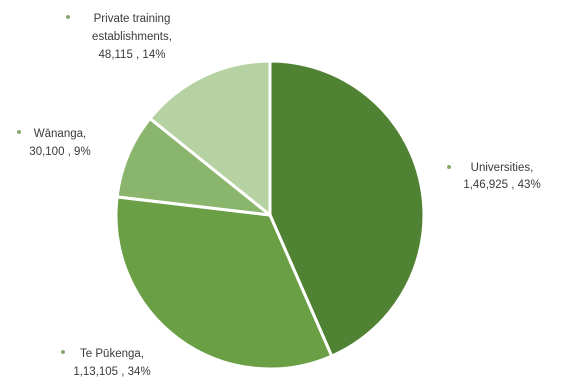 The image size is (566, 390). I want to click on legend-dot-private-training, so click(68, 17).